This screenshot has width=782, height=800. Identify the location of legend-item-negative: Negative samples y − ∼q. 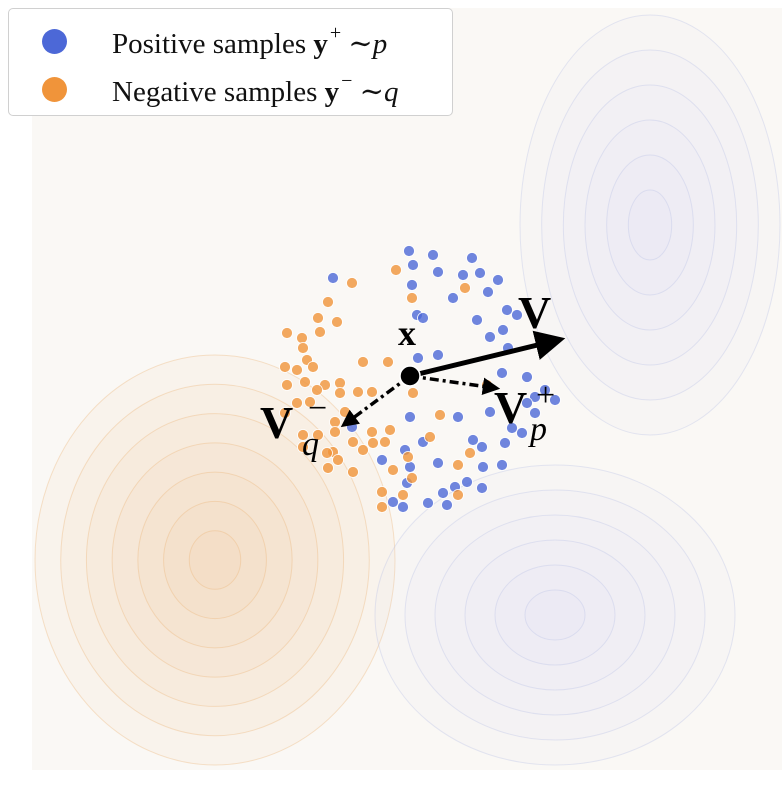
(230, 89).